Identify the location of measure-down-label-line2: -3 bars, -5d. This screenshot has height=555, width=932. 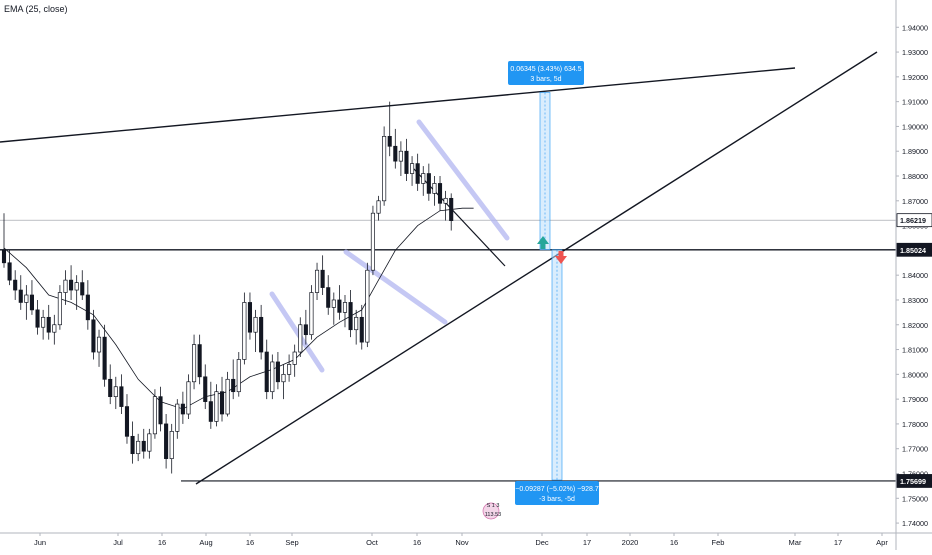
(557, 499).